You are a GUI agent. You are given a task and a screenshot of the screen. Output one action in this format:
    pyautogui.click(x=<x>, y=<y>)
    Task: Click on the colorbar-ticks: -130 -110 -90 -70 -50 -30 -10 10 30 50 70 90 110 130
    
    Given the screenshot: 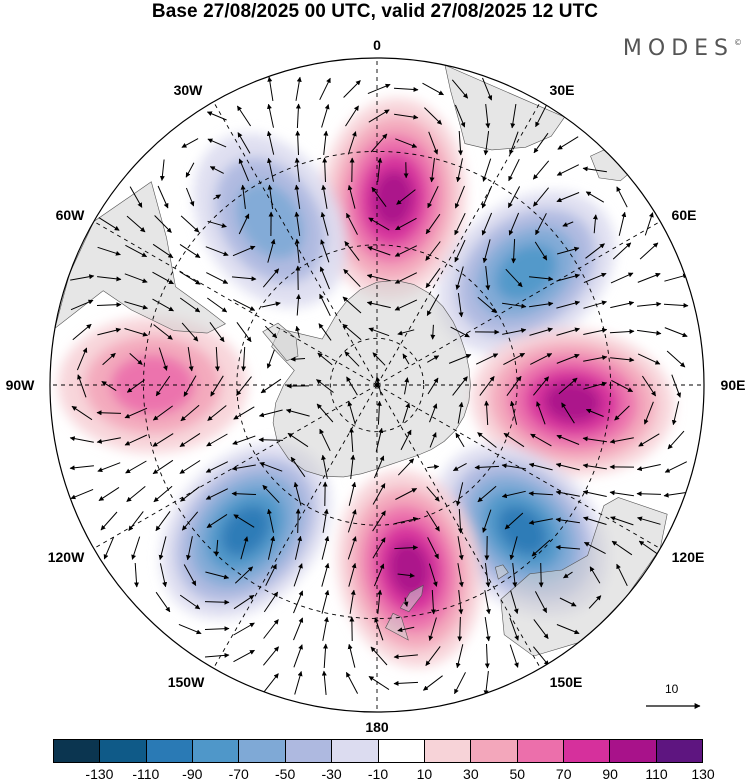 What is the action you would take?
    pyautogui.click(x=375, y=774)
    